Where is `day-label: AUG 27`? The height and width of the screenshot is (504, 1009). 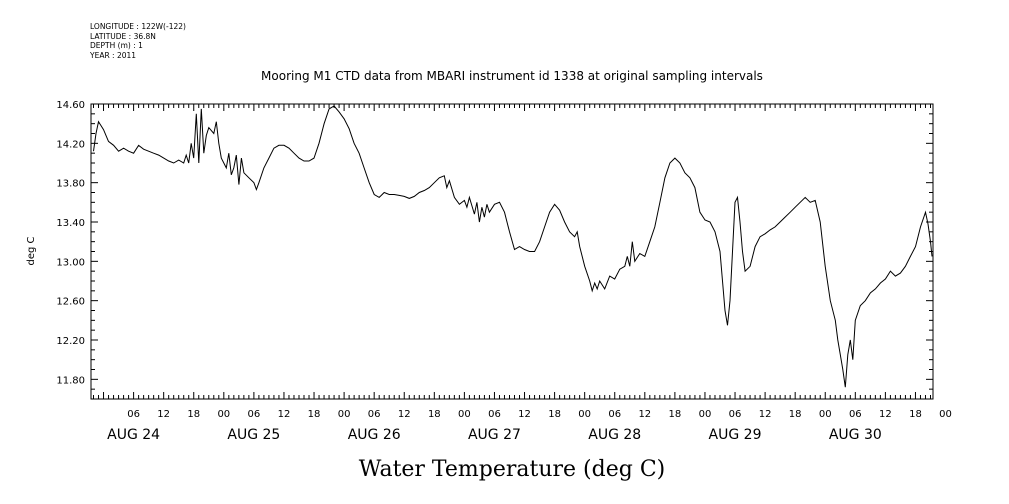
day-label: AUG 27 is located at coordinates (494, 435).